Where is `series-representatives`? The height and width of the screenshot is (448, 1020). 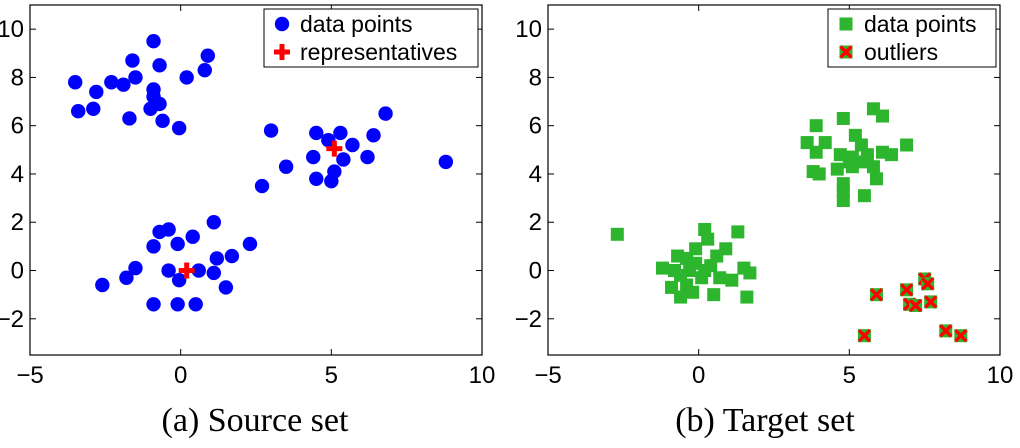
series-representatives is located at coordinates (260, 209).